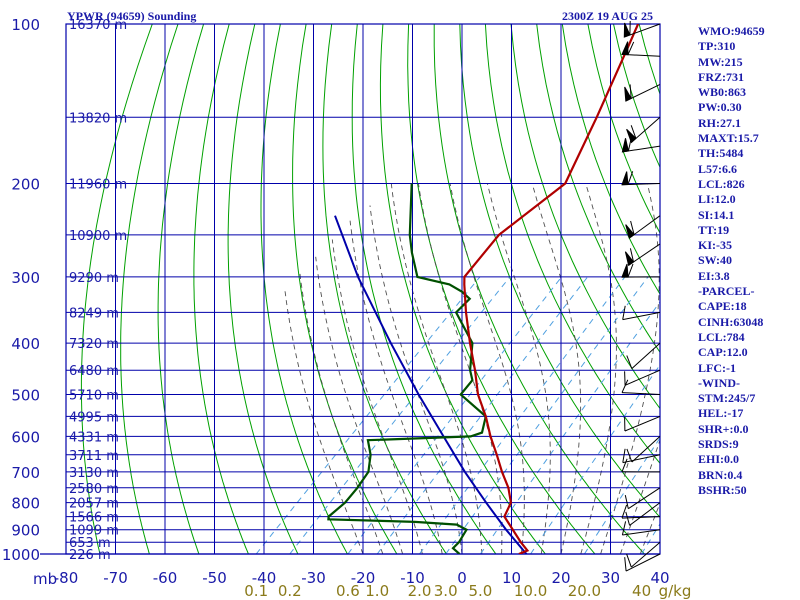  Describe the element at coordinates (715, 260) in the screenshot. I see `index-item: SW:40` at that location.